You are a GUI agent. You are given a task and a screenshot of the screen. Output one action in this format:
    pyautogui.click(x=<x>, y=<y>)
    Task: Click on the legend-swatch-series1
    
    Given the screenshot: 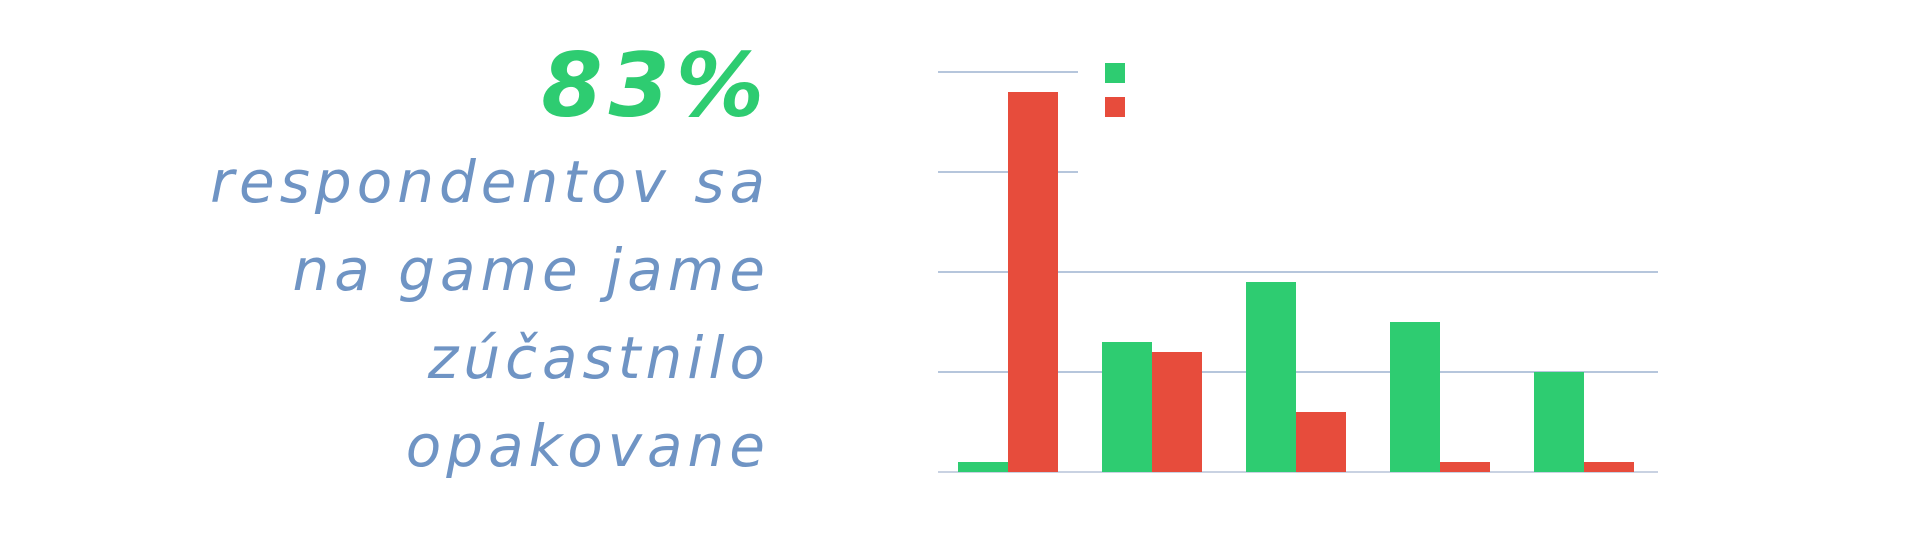 What is the action you would take?
    pyautogui.click(x=1115, y=73)
    